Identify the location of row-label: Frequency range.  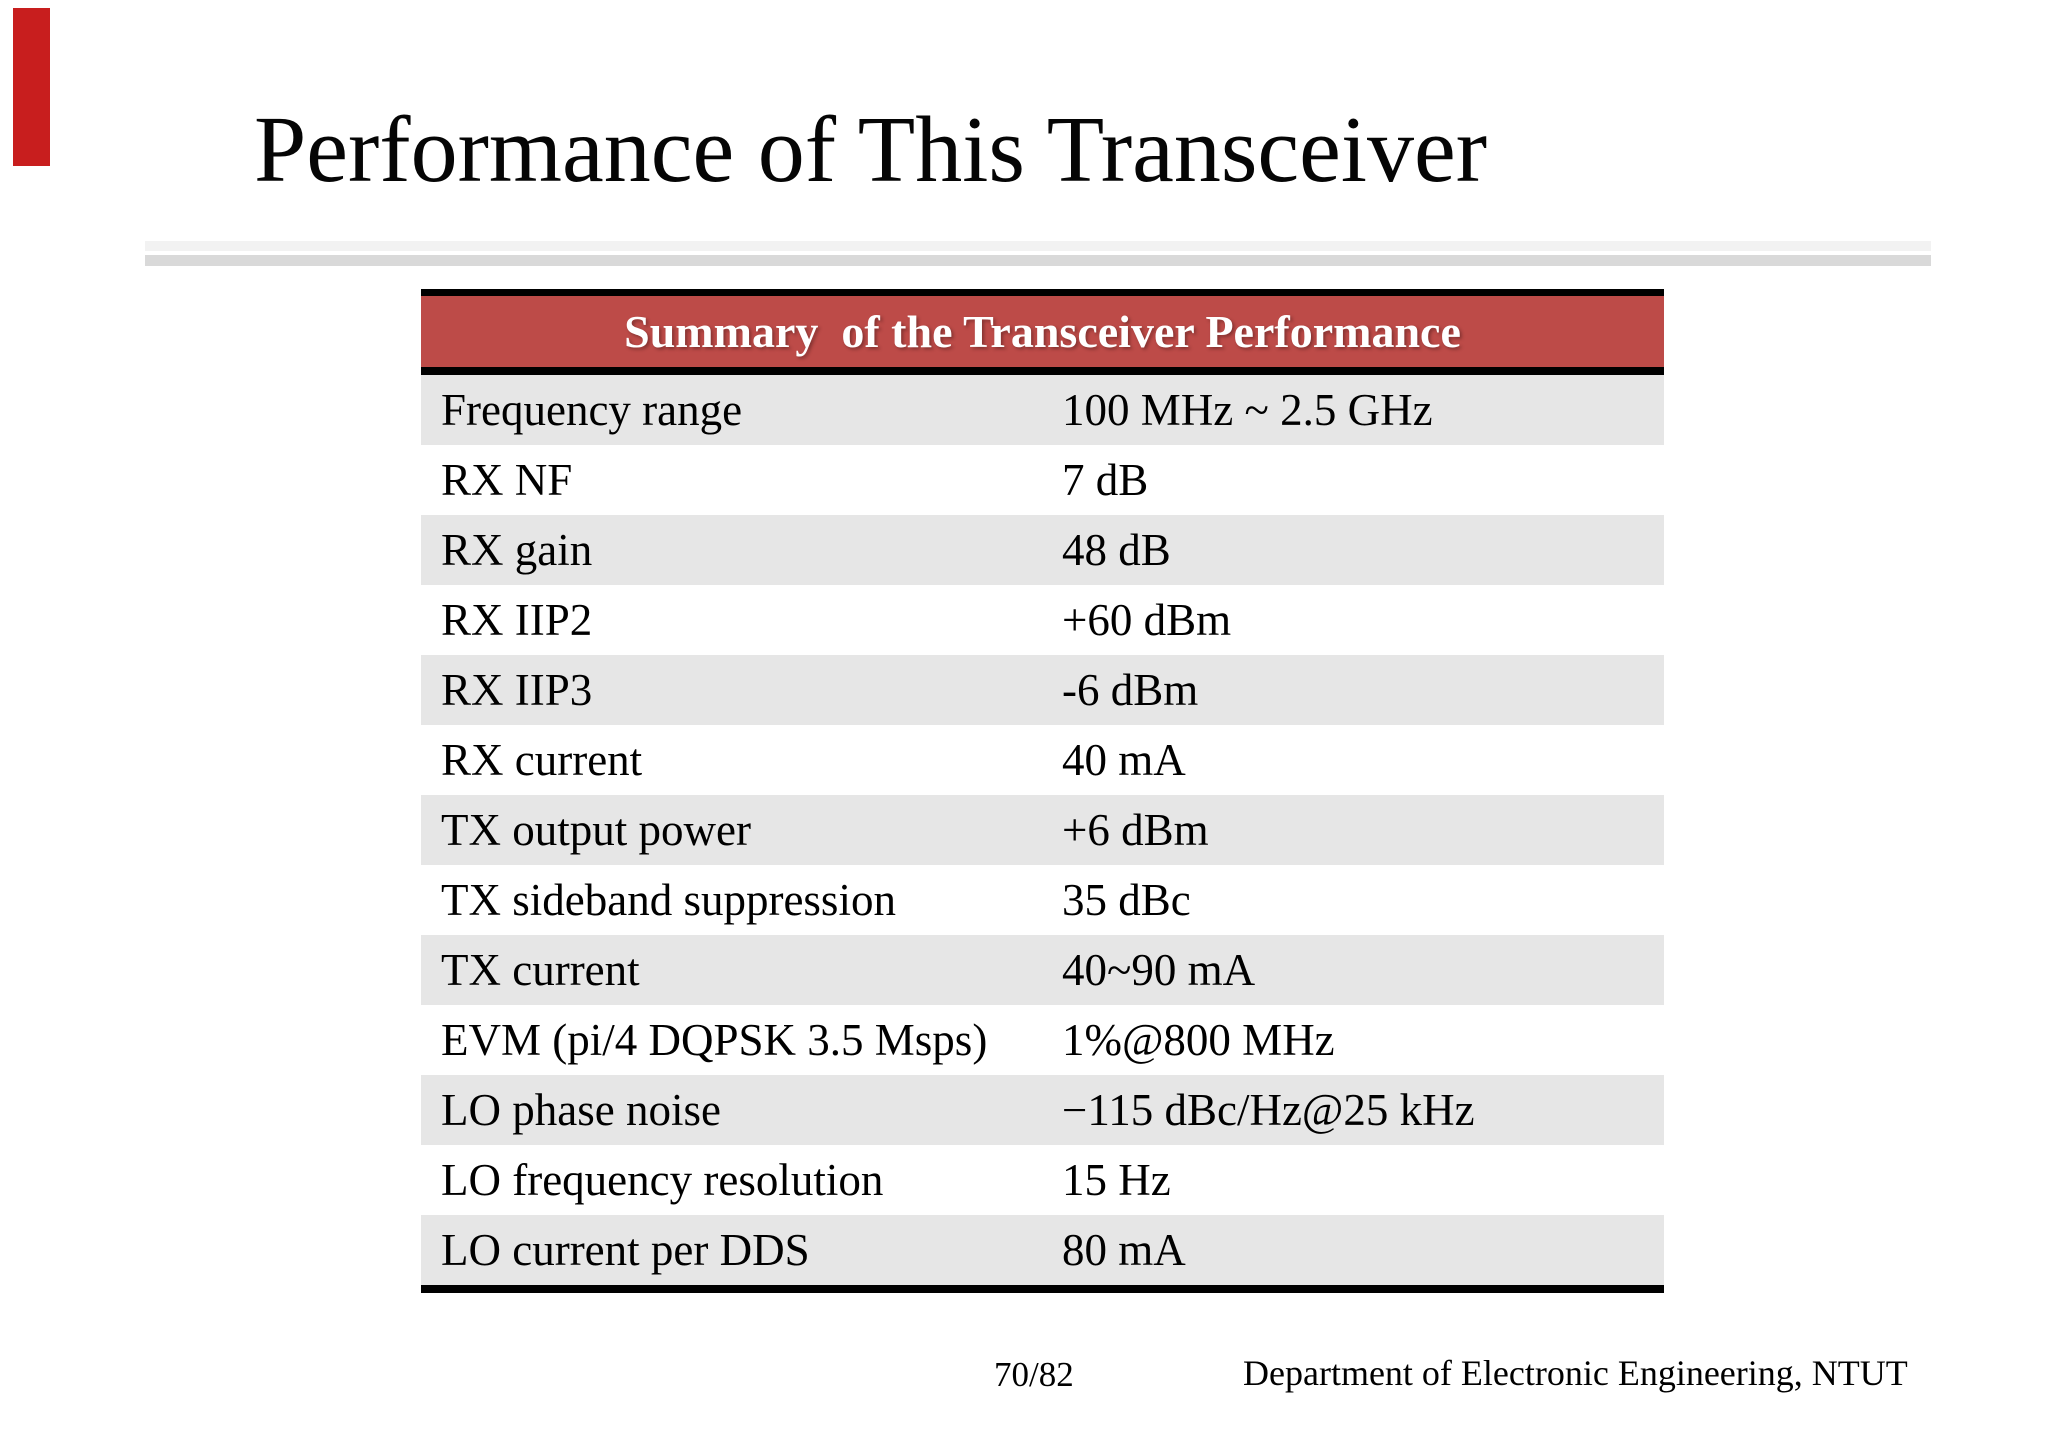
(592, 410).